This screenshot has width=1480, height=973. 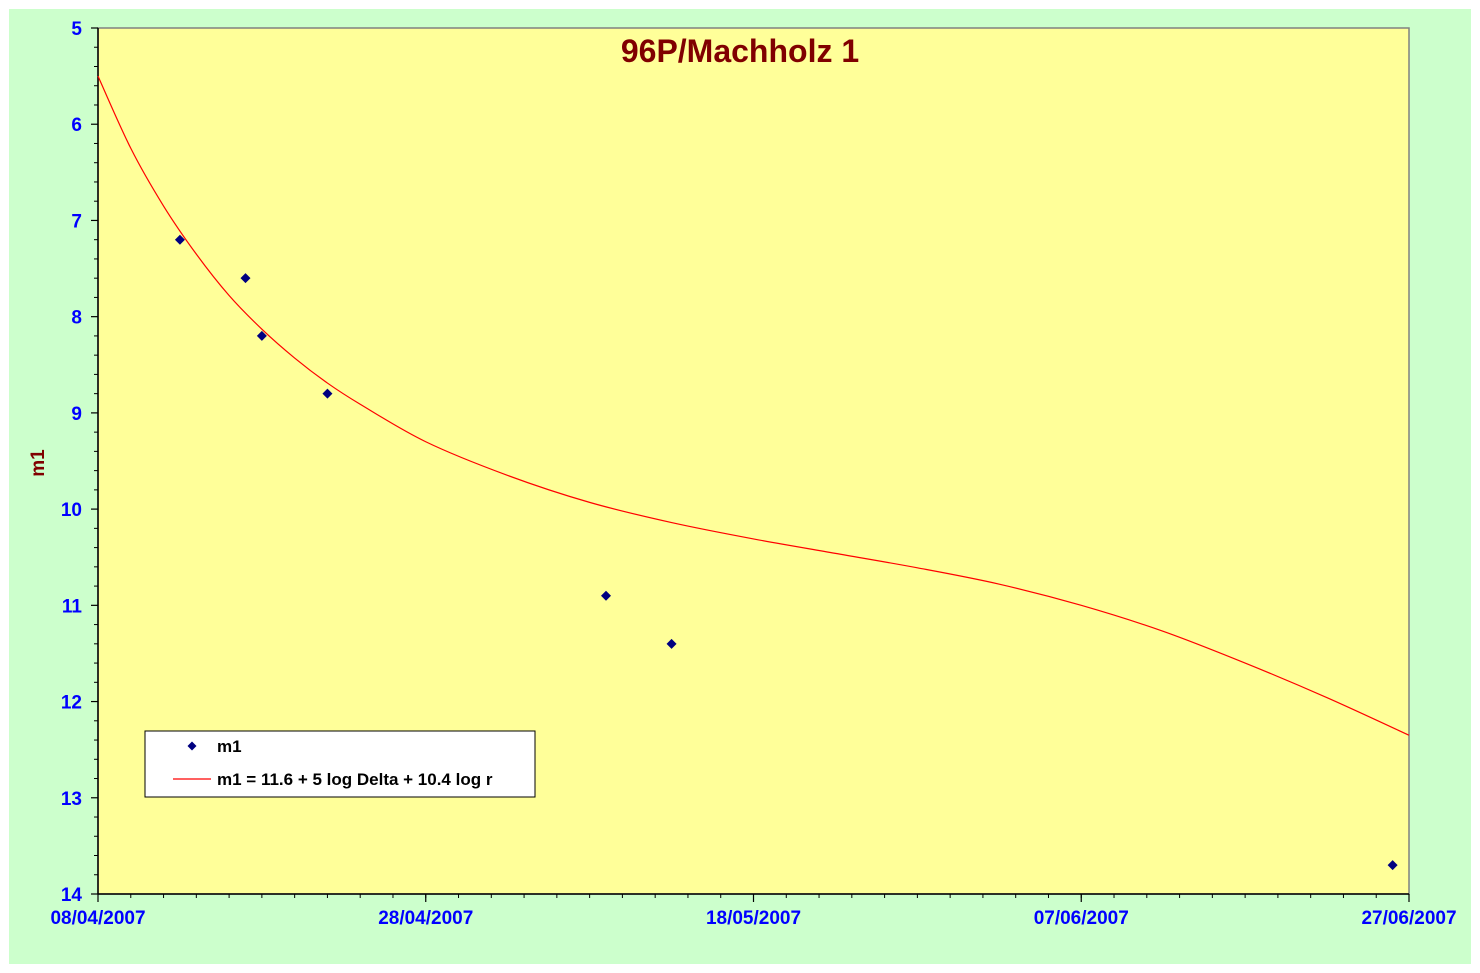 I want to click on y-tick-label: 12, so click(x=71, y=703).